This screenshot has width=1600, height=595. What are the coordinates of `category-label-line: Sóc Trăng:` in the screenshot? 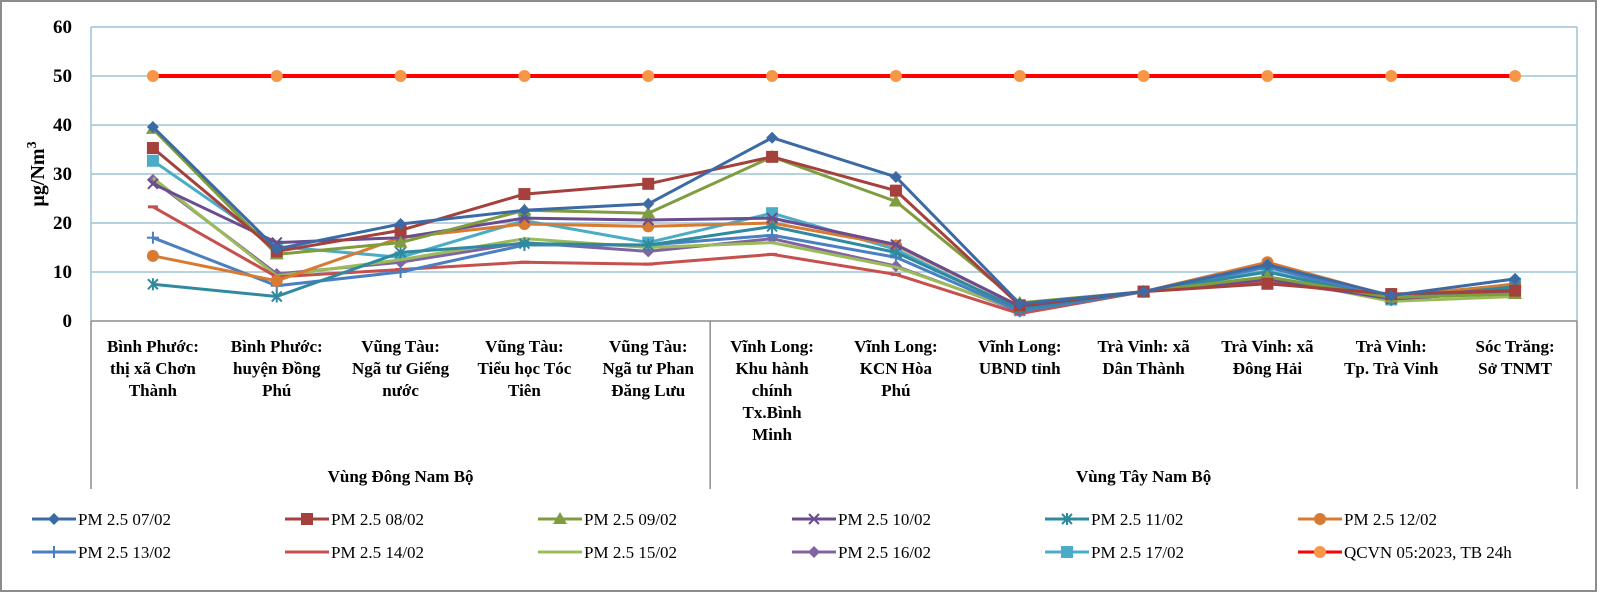 It's located at (1514, 346).